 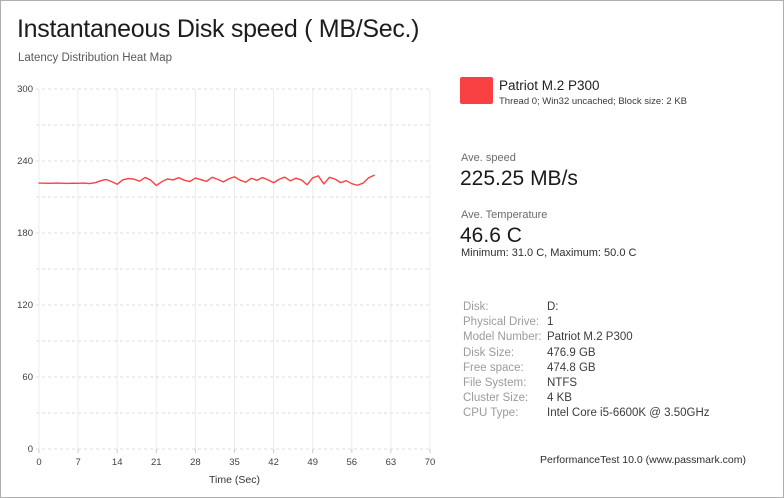 What do you see at coordinates (25, 233) in the screenshot?
I see `svg-text: 180` at bounding box center [25, 233].